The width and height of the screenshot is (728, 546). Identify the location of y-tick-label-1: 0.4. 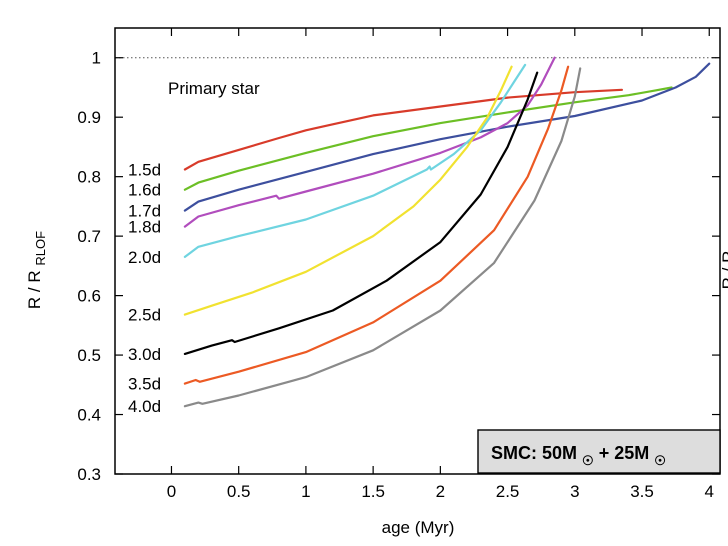
(89, 415).